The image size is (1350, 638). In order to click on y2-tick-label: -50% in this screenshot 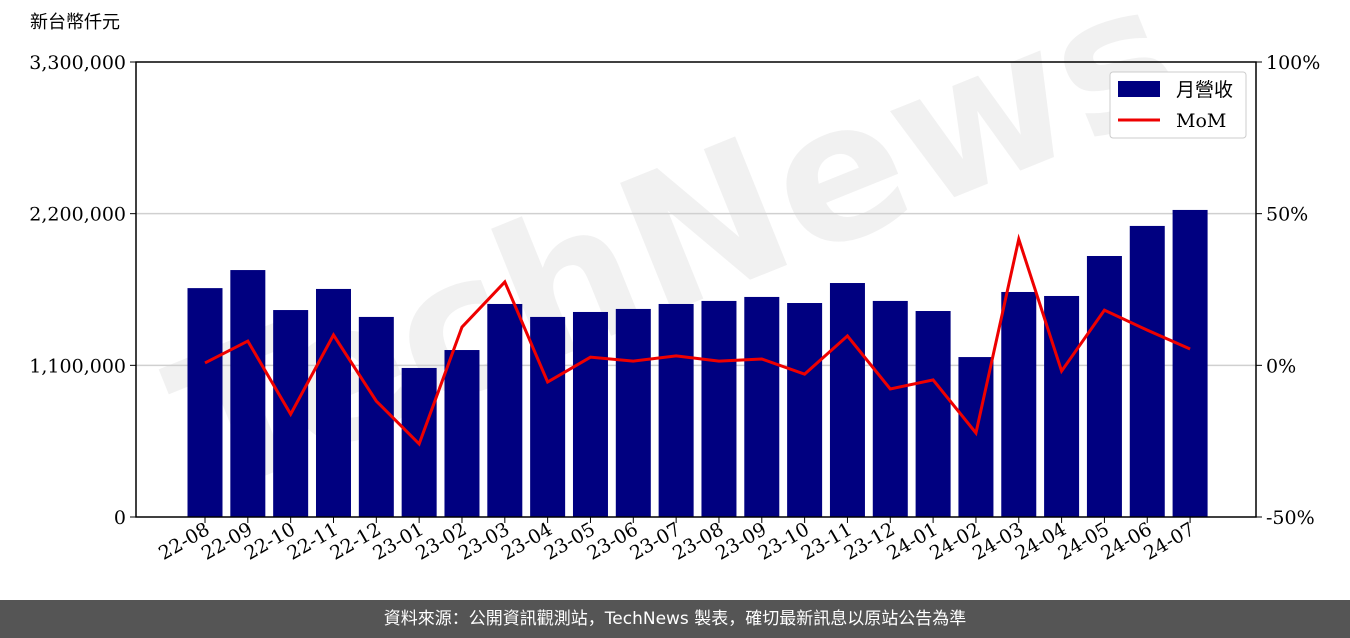, I will do `click(1290, 518)`.